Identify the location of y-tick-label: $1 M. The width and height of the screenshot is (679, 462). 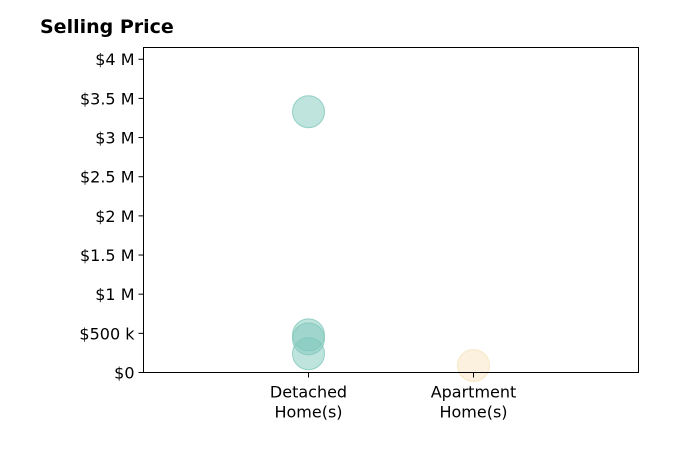
(114, 294).